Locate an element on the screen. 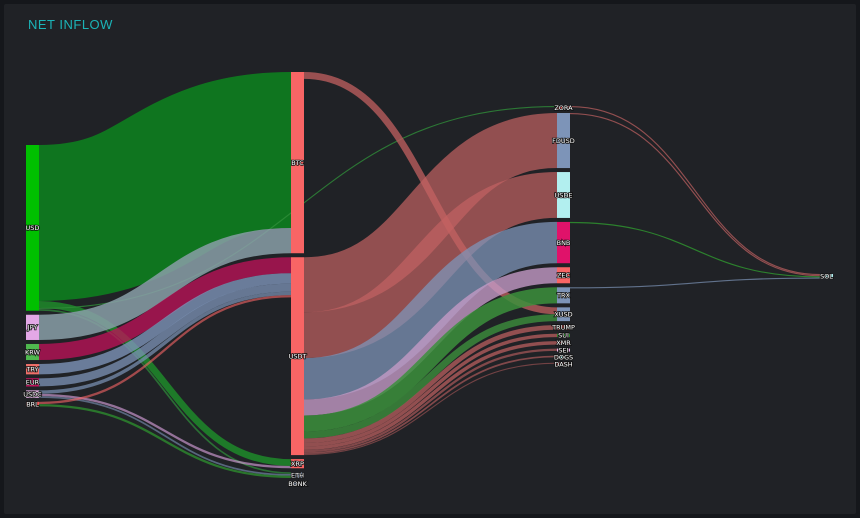 This screenshot has width=860, height=518. node-bonk is located at coordinates (297, 483).